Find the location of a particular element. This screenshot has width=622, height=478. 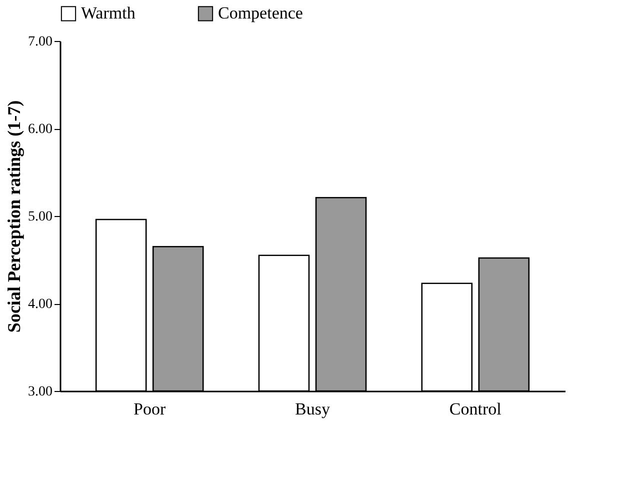

y-tick-label: 5.00 is located at coordinates (40, 217).